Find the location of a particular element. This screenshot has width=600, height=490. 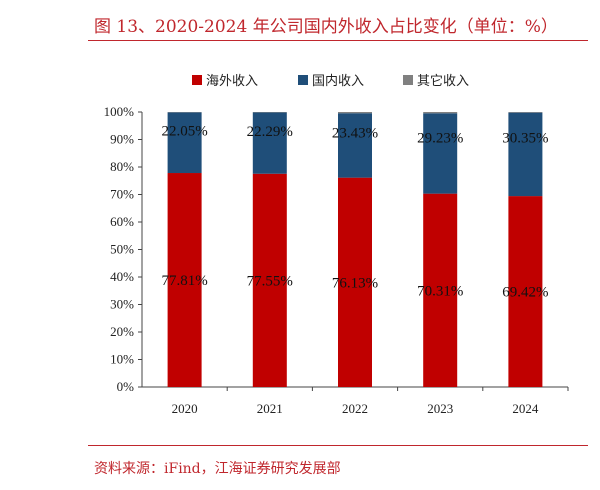

data-label: 70.31% is located at coordinates (440, 291).